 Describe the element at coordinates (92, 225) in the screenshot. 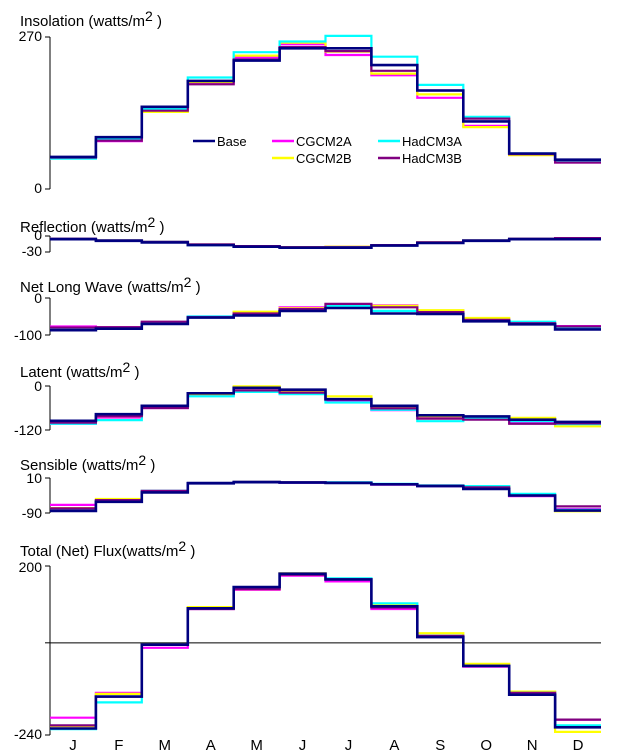

I see `panel-title: Reflection (watts/m2 )` at that location.